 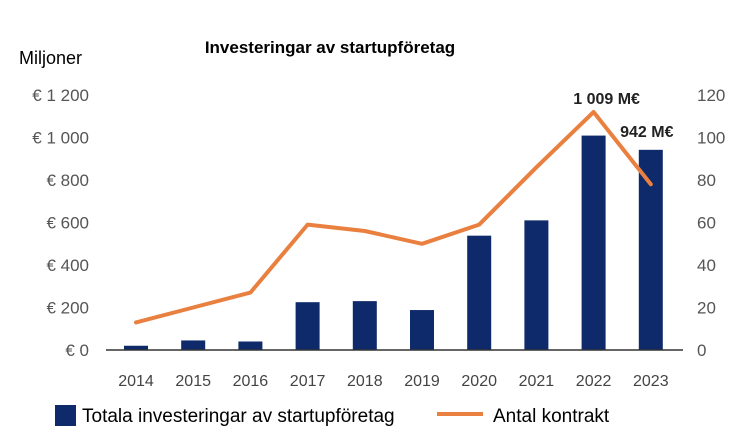 What do you see at coordinates (136, 381) in the screenshot?
I see `x-tick-2014: 2014` at bounding box center [136, 381].